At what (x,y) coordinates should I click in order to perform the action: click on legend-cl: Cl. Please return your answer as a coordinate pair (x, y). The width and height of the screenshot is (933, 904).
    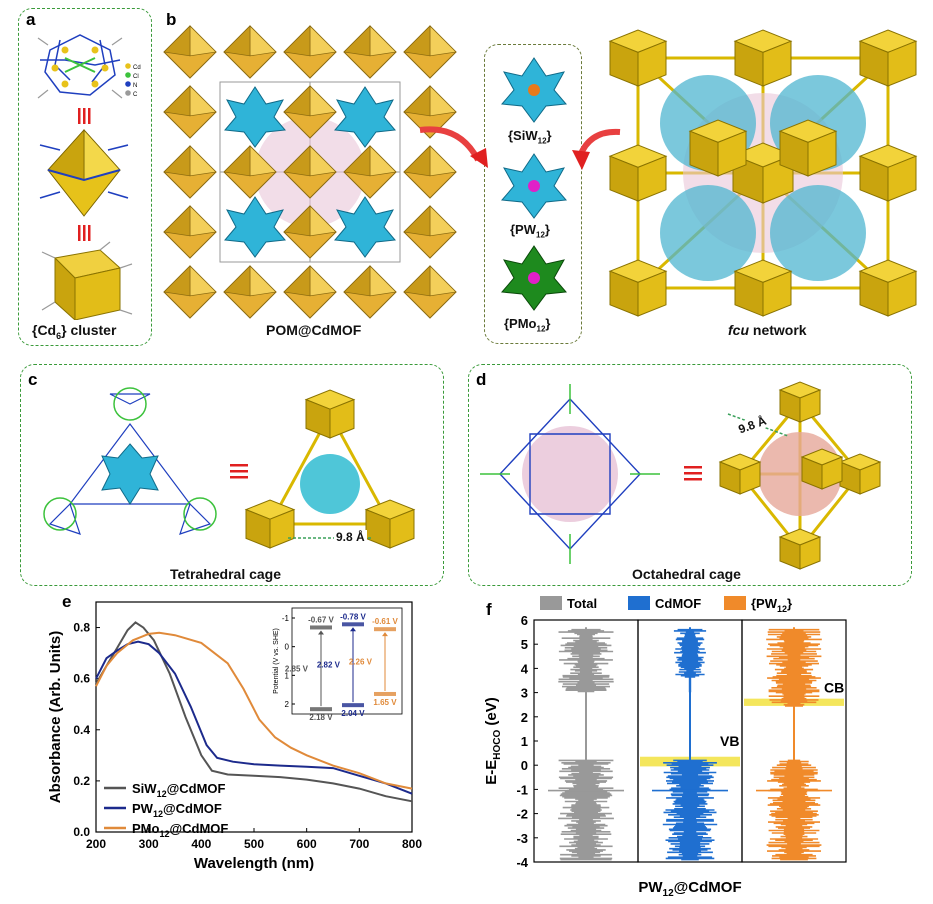
    Looking at the image, I should click on (136, 77).